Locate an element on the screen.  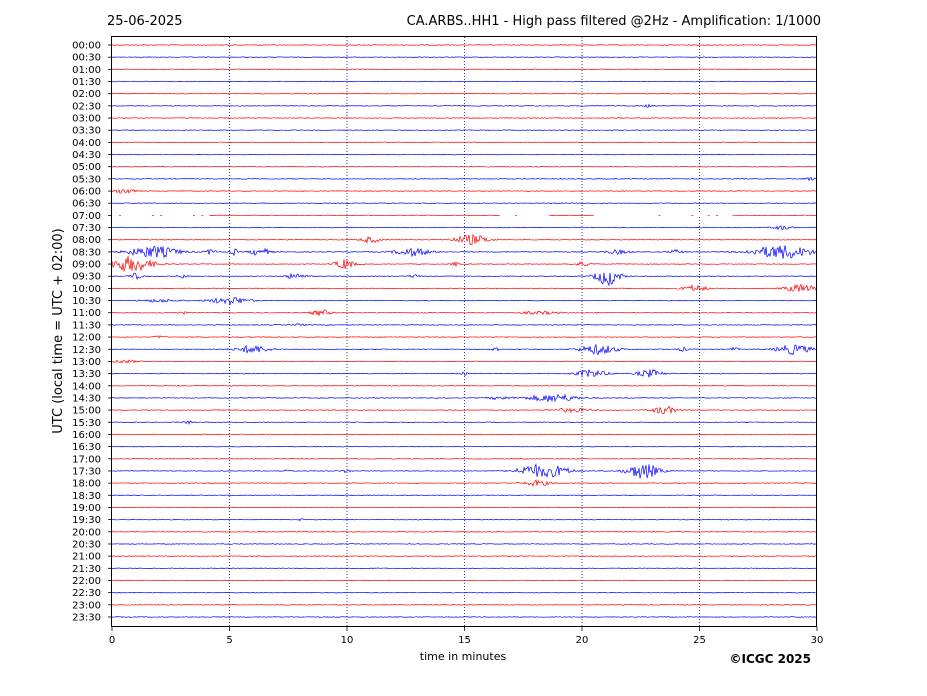
y-tick-label: 01:30 is located at coordinates (86, 82).